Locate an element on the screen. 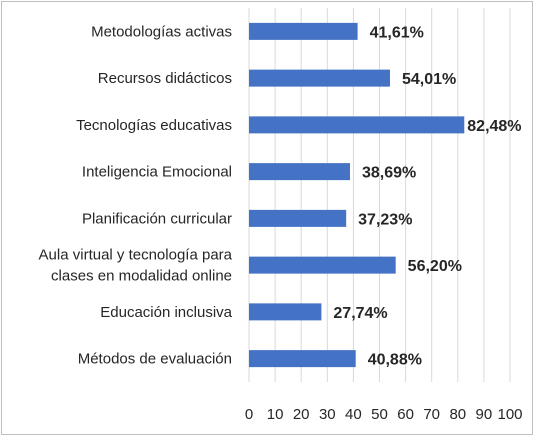 The width and height of the screenshot is (536, 438). data-label: 82,48% is located at coordinates (494, 126).